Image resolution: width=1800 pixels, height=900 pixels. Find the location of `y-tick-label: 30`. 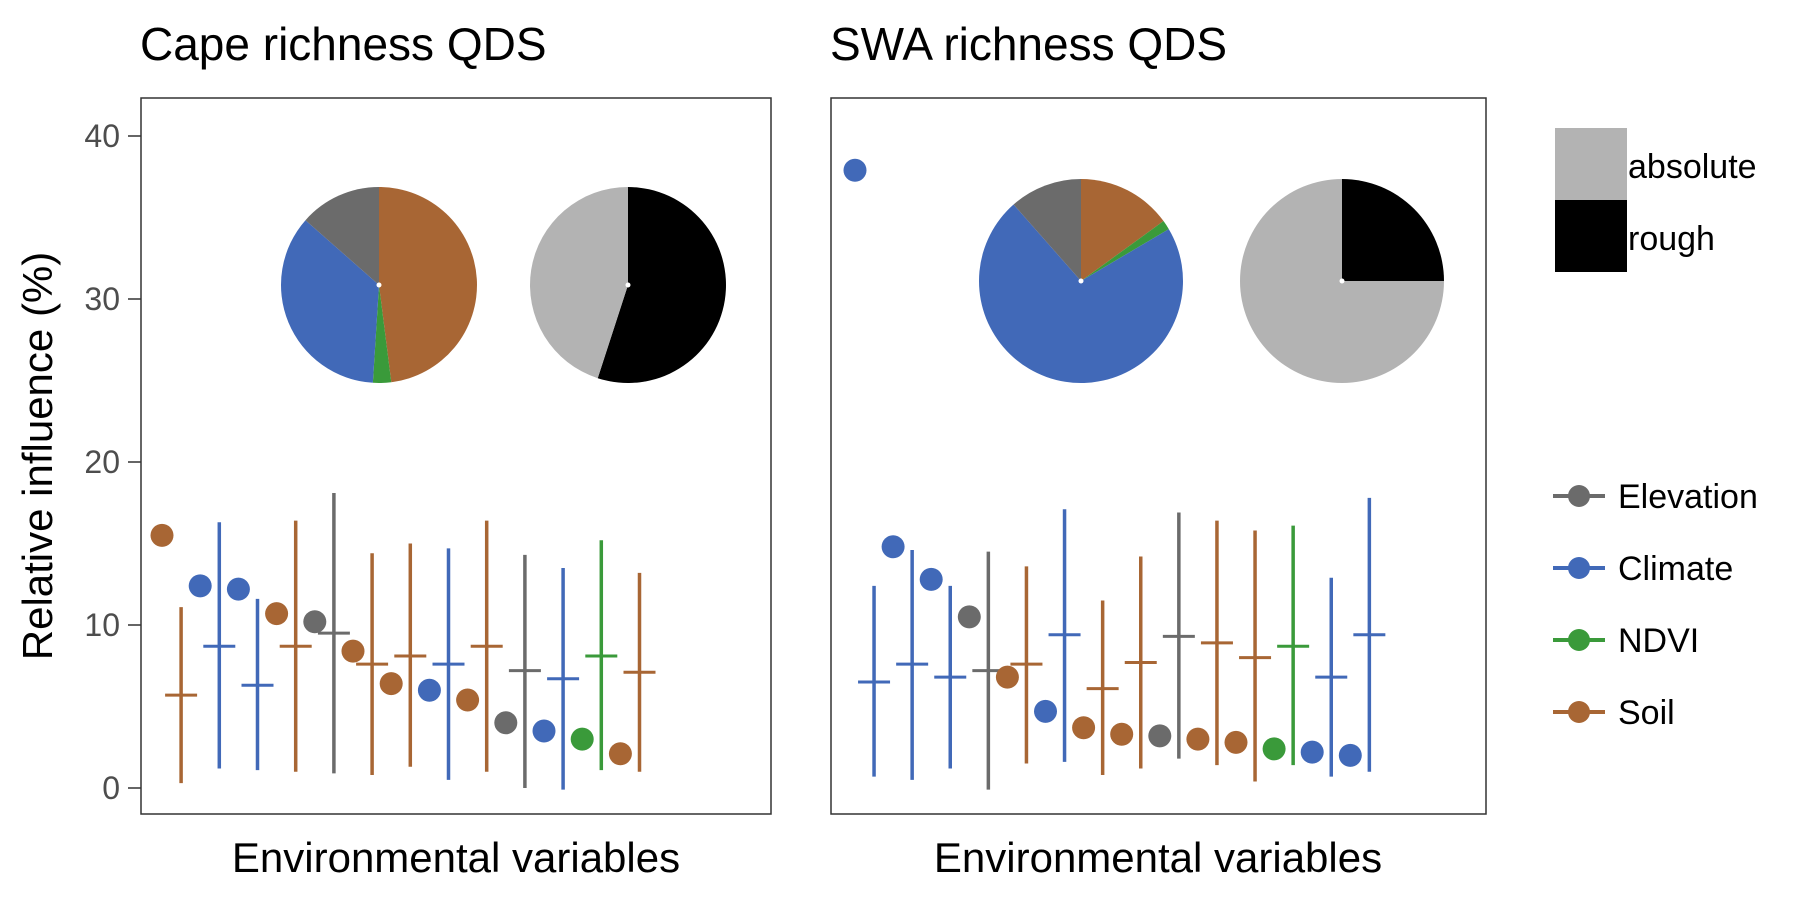

y-tick-label: 30 is located at coordinates (102, 299).